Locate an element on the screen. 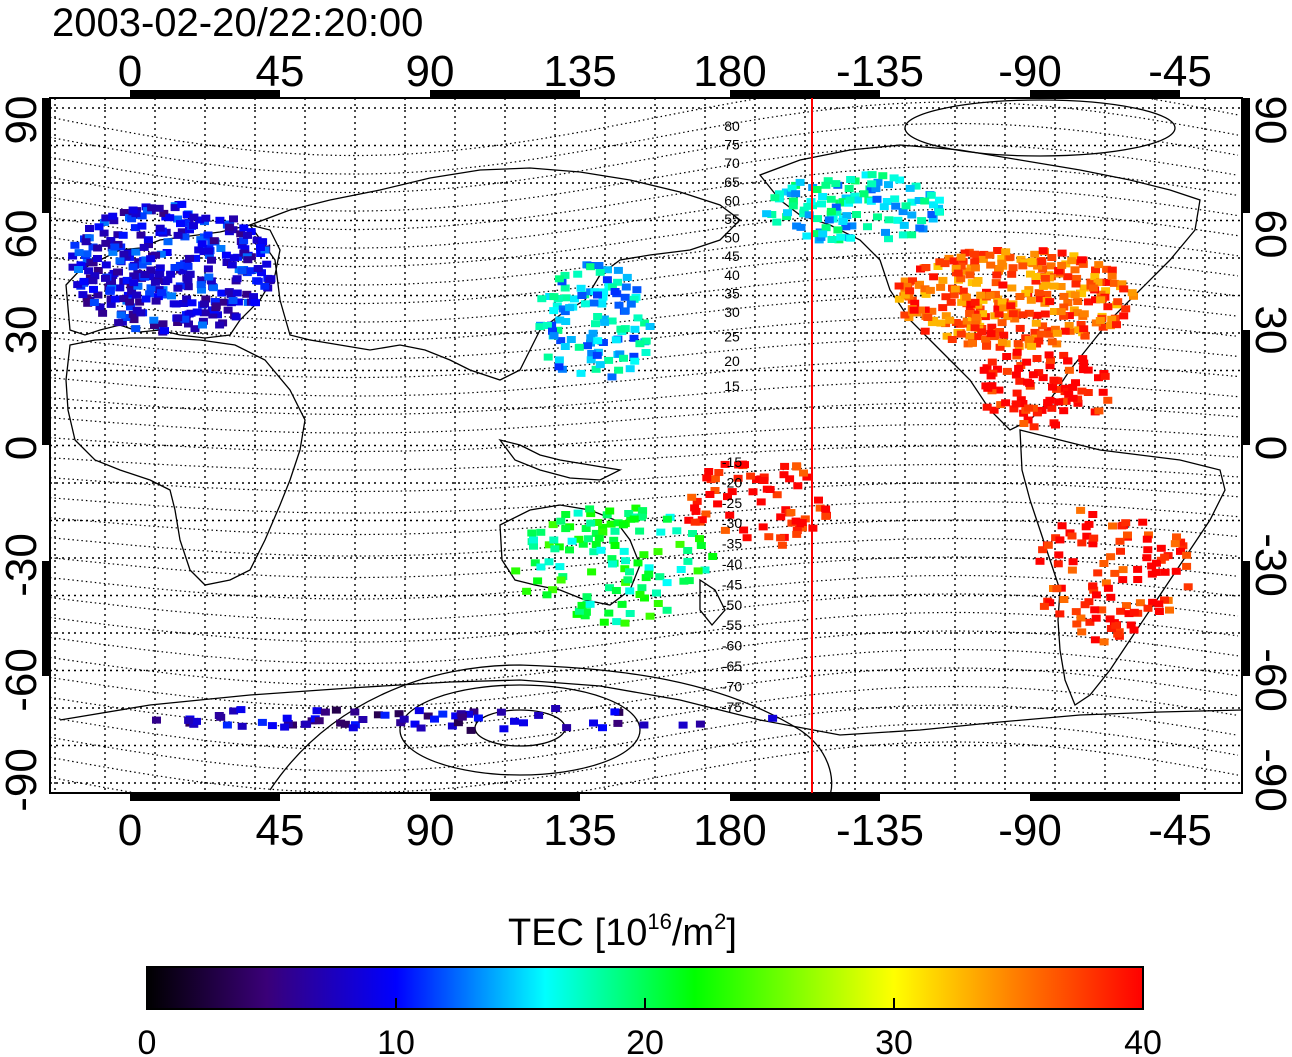 The image size is (1292, 1057). new-zealand-outline is located at coordinates (712, 602).